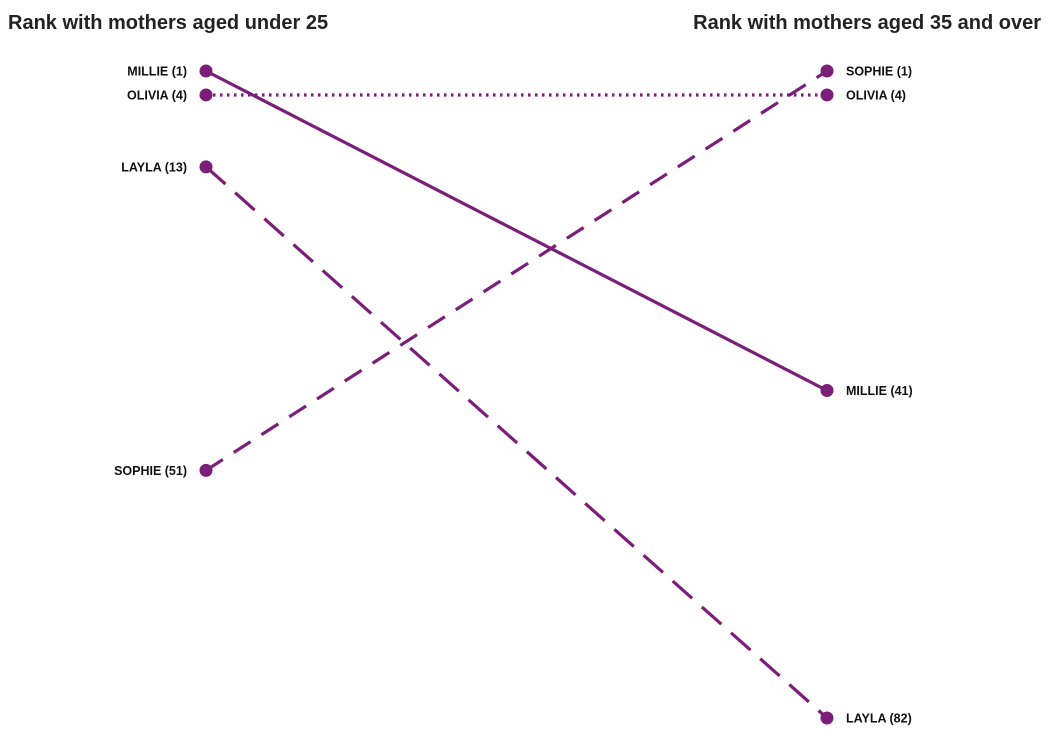 The height and width of the screenshot is (731, 1048). Describe the element at coordinates (157, 95) in the screenshot. I see `left-label-olivia: OLIVIA (4)` at that location.